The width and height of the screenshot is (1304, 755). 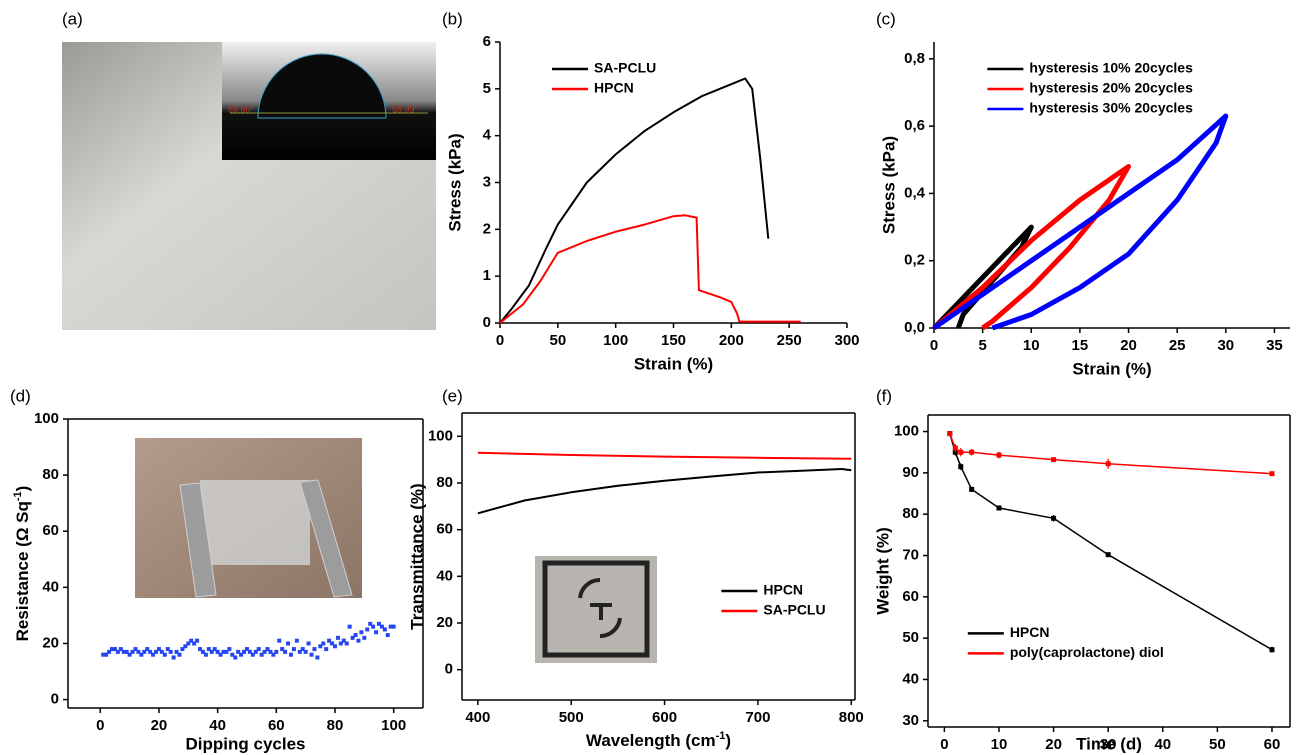 I want to click on y-tick-label: 0,2, so click(x=914, y=260).